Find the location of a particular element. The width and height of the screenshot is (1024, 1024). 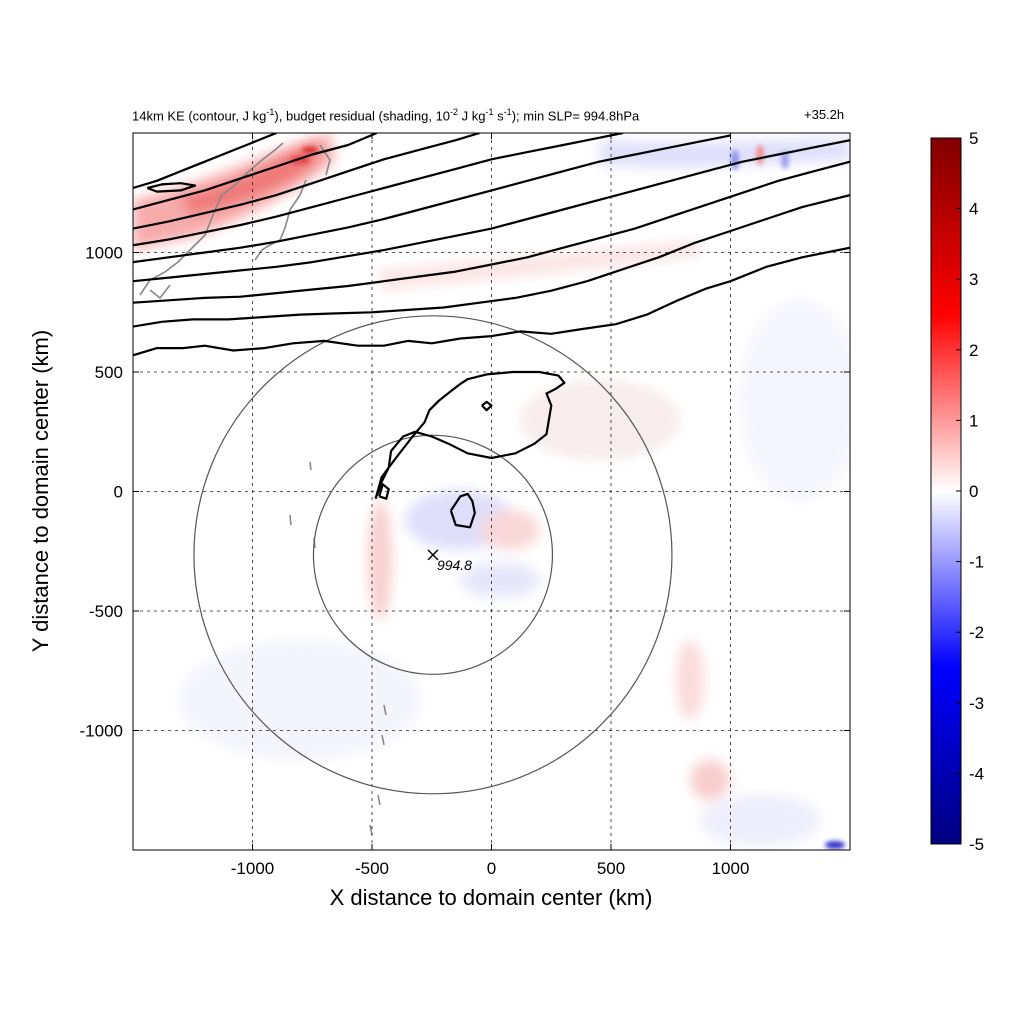

y-tick-label: 1000 is located at coordinates (104, 253).